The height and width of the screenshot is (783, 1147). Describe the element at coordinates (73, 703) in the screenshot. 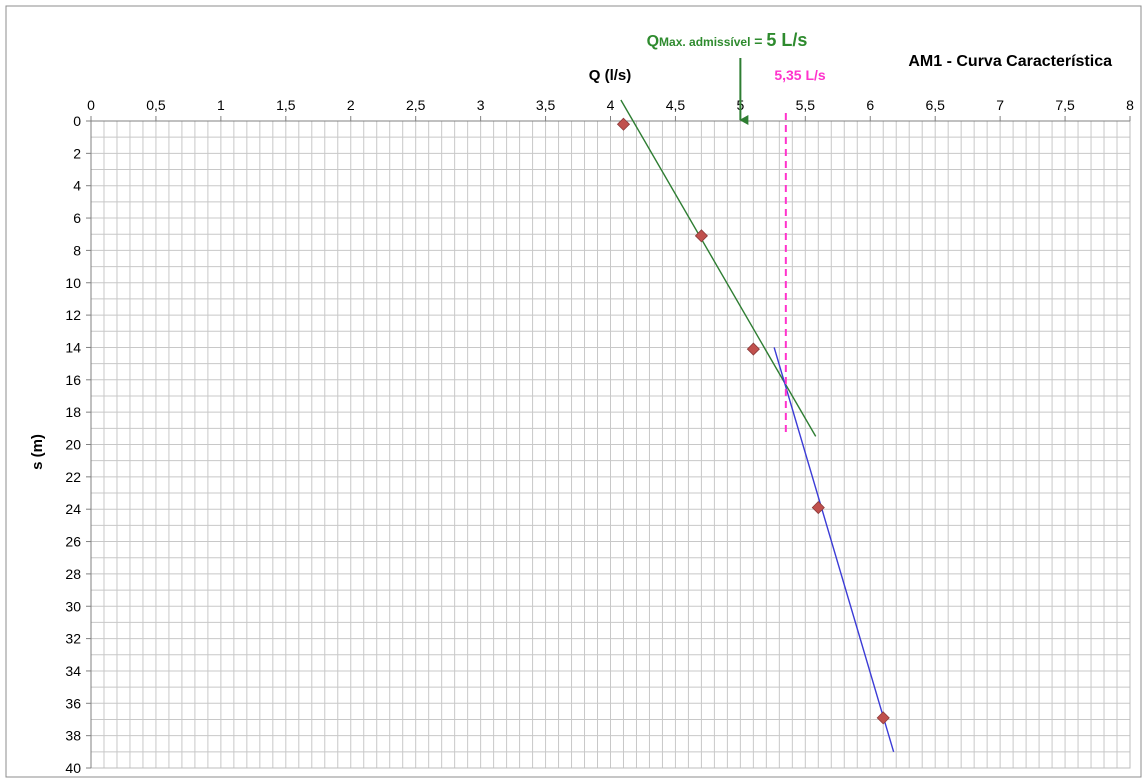

I see `y-tick-label: 36` at that location.